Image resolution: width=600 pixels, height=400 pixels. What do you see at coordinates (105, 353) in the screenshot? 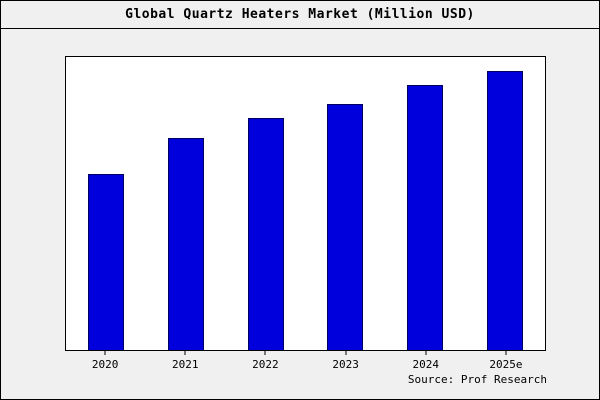
I see `x-tick-2020` at bounding box center [105, 353].